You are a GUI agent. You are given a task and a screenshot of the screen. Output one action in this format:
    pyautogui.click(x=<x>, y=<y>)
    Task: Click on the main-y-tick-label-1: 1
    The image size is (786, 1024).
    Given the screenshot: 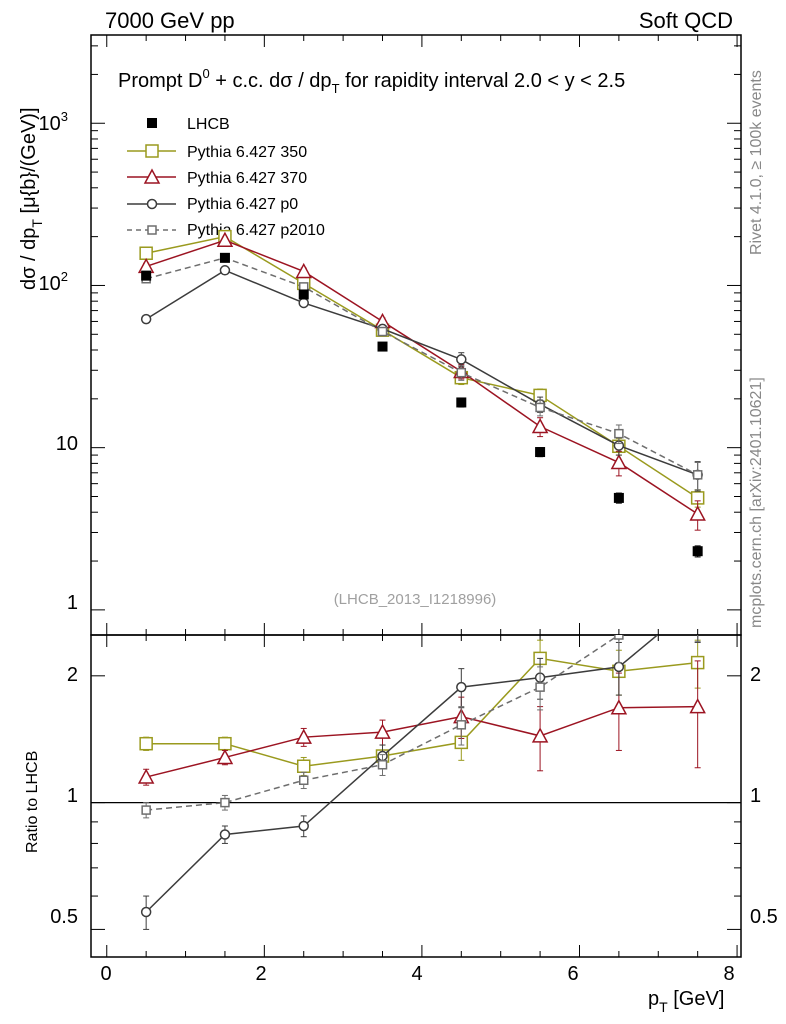 What is the action you would take?
    pyautogui.click(x=72, y=603)
    